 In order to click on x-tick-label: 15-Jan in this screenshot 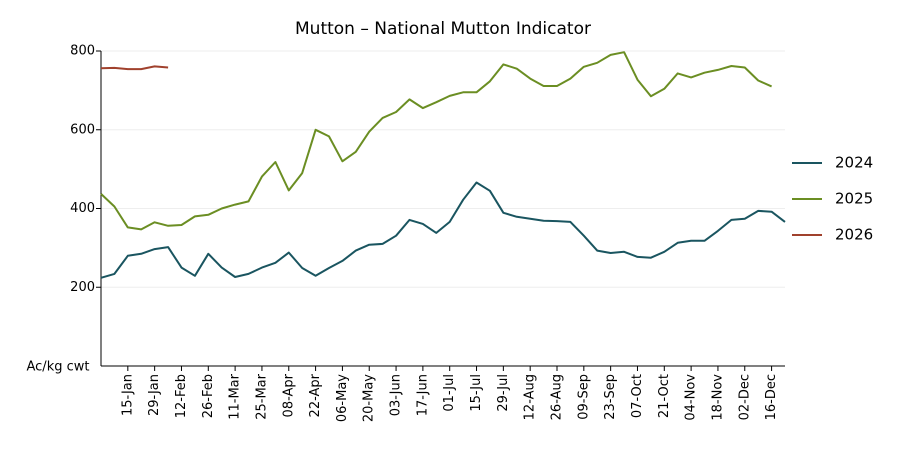, I will do `click(127, 395)`.